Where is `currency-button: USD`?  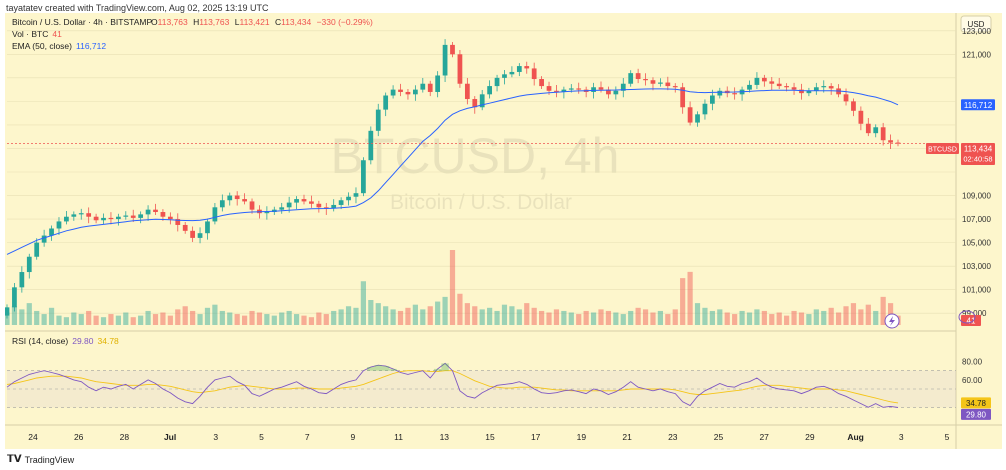
currency-button: USD is located at coordinates (976, 24).